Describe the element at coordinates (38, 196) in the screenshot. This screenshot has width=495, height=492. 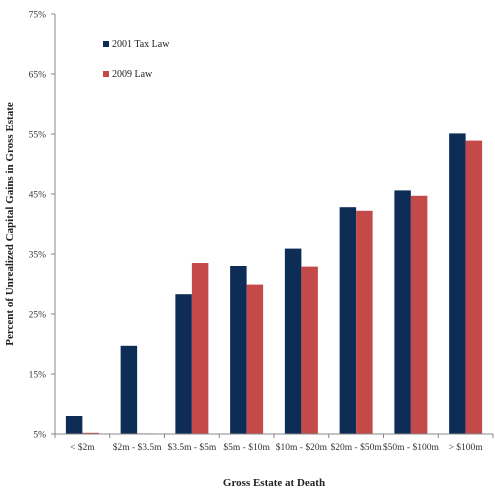
I see `y-tick-label: 45%` at that location.